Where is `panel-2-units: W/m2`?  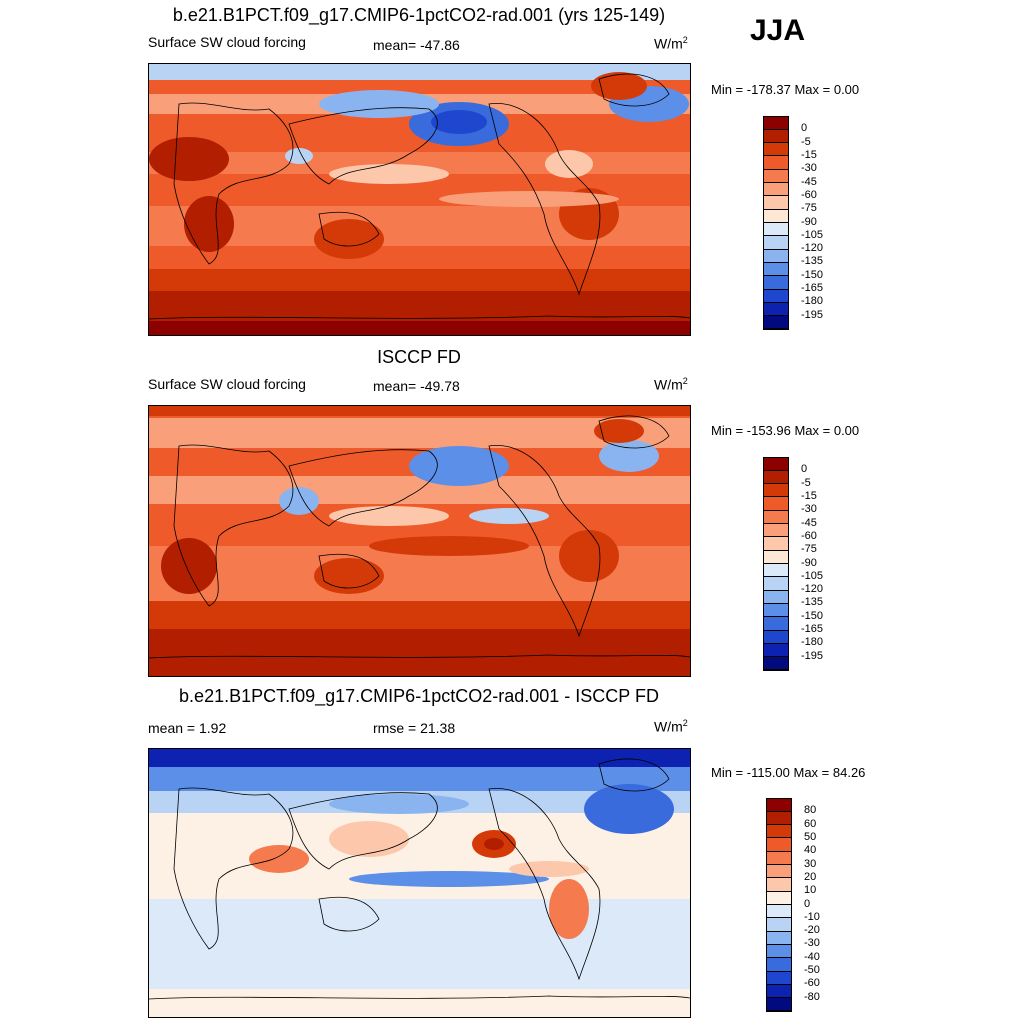
panel-2-units: W/m2 is located at coordinates (671, 384).